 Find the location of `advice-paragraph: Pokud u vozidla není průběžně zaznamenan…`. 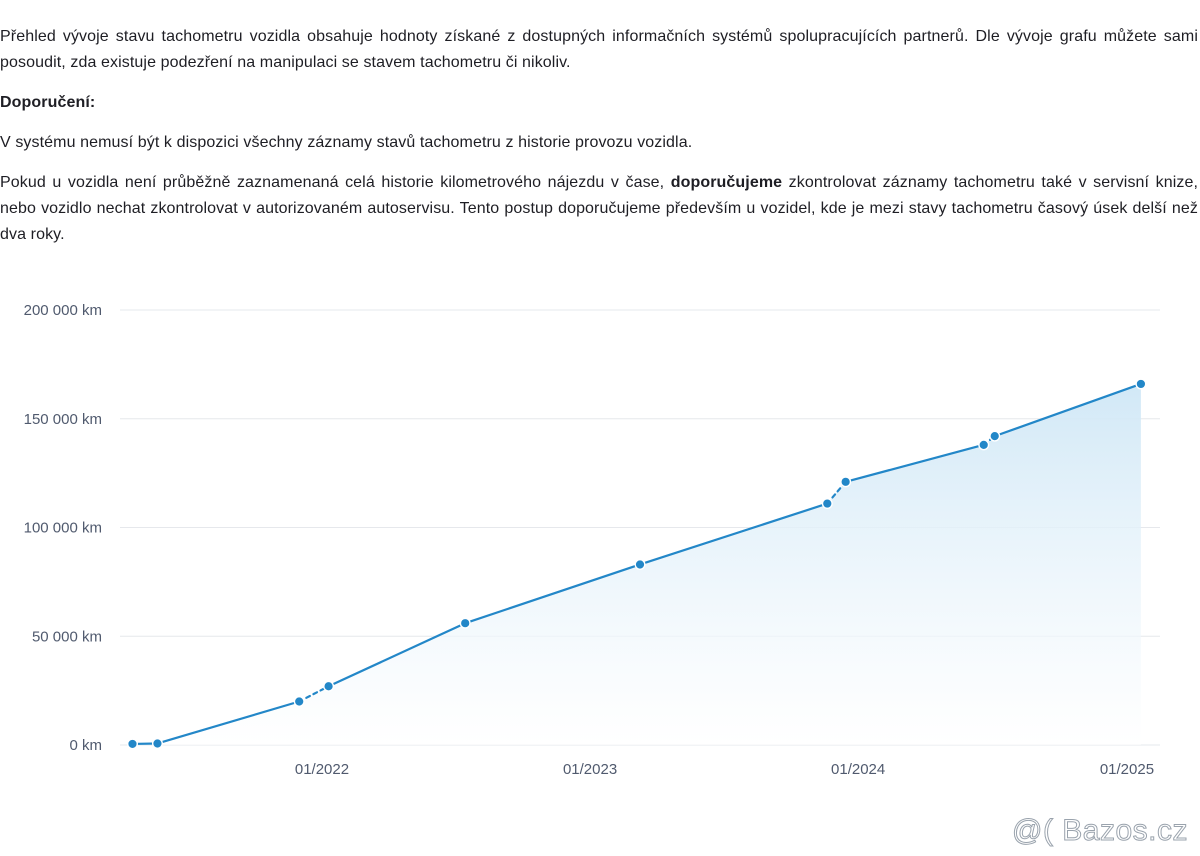

advice-paragraph: Pokud u vozidla není průběžně zaznamenan… is located at coordinates (599, 209).